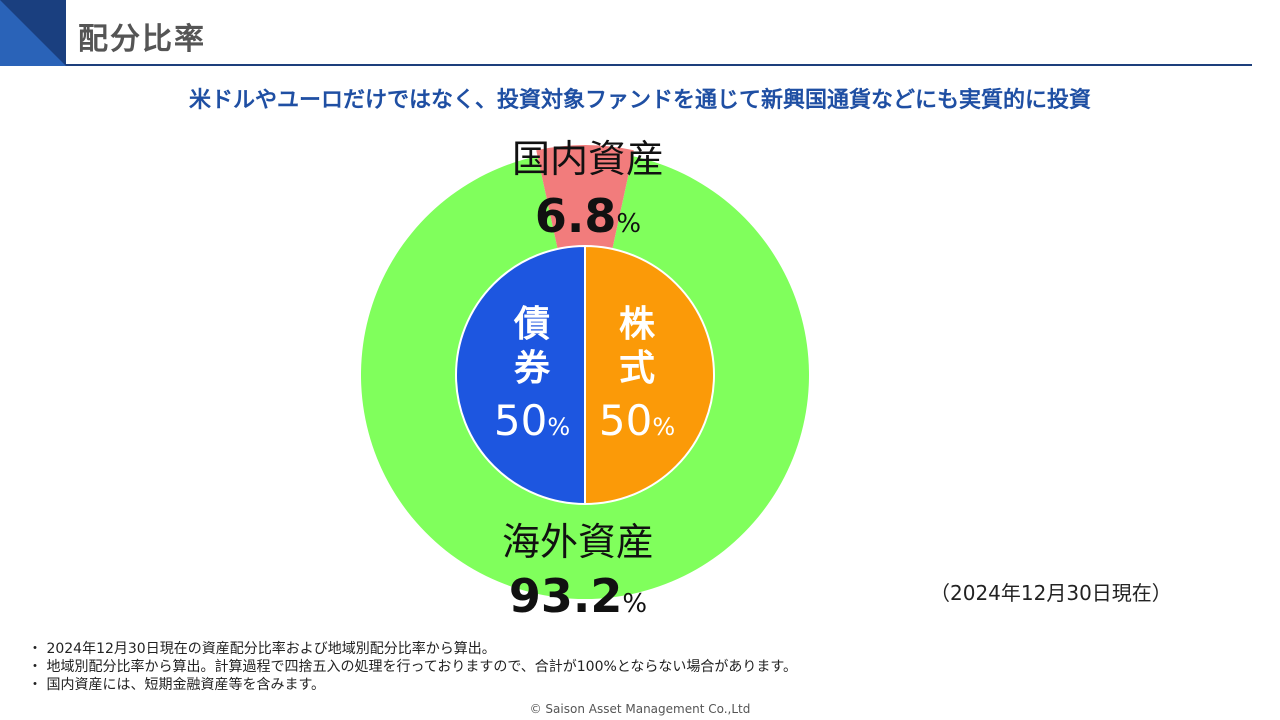 The height and width of the screenshot is (720, 1280). Describe the element at coordinates (532, 368) in the screenshot. I see `bonds-label: 券` at that location.